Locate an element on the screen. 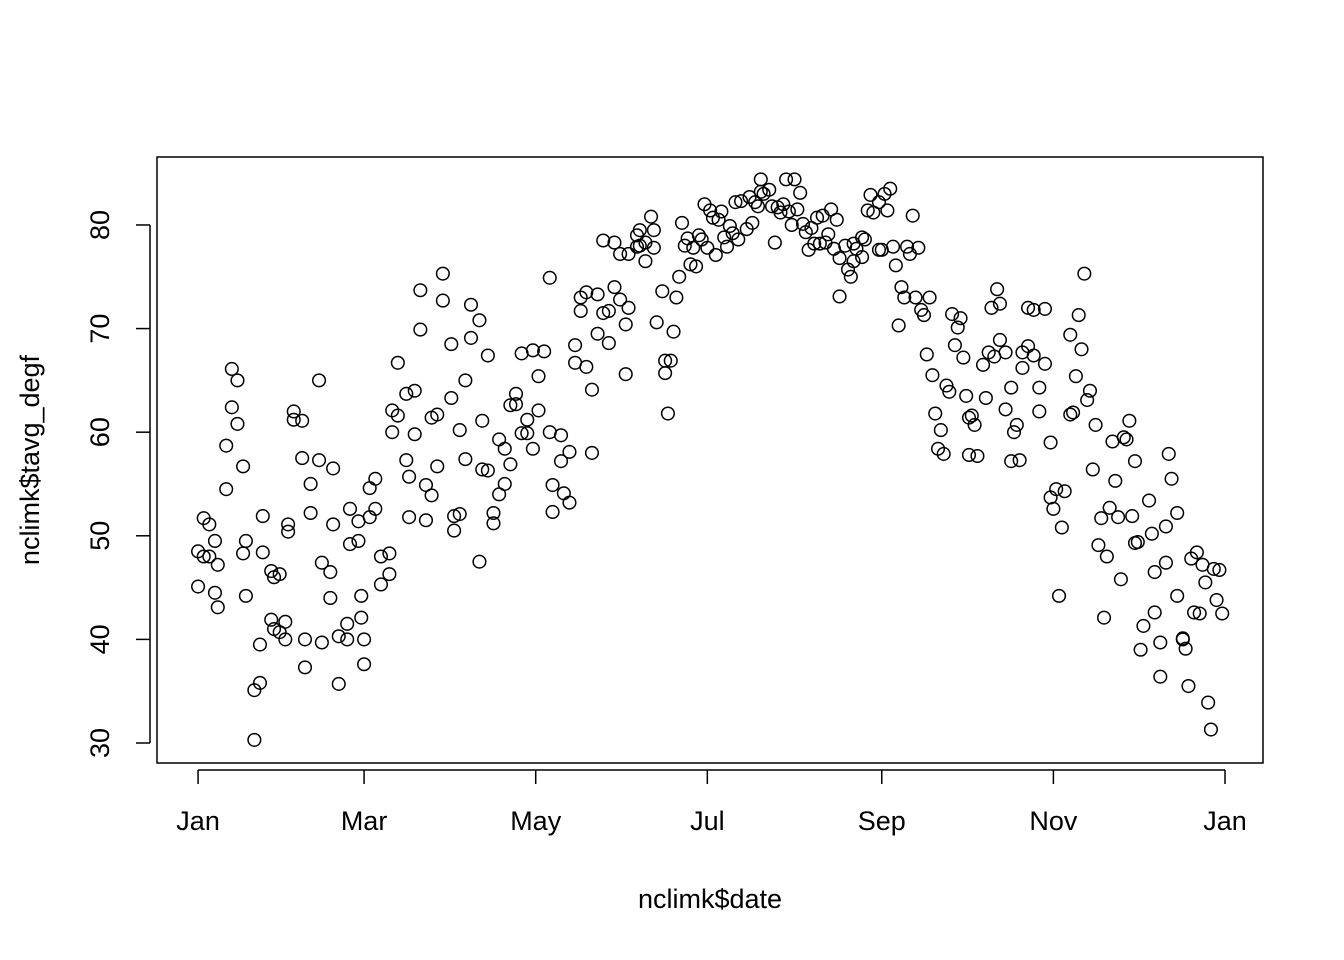 The image size is (1344, 960). x-tick-label: Jan is located at coordinates (1225, 821).